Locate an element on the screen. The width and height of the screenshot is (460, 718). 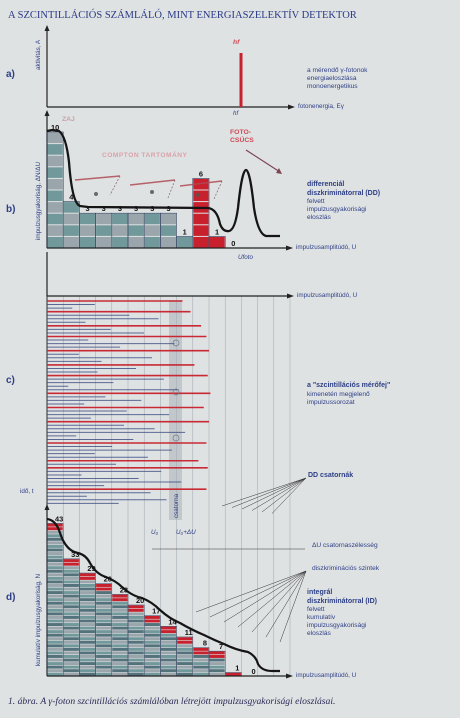
photopeak-label-2: CSÚCS is located at coordinates (242, 139).